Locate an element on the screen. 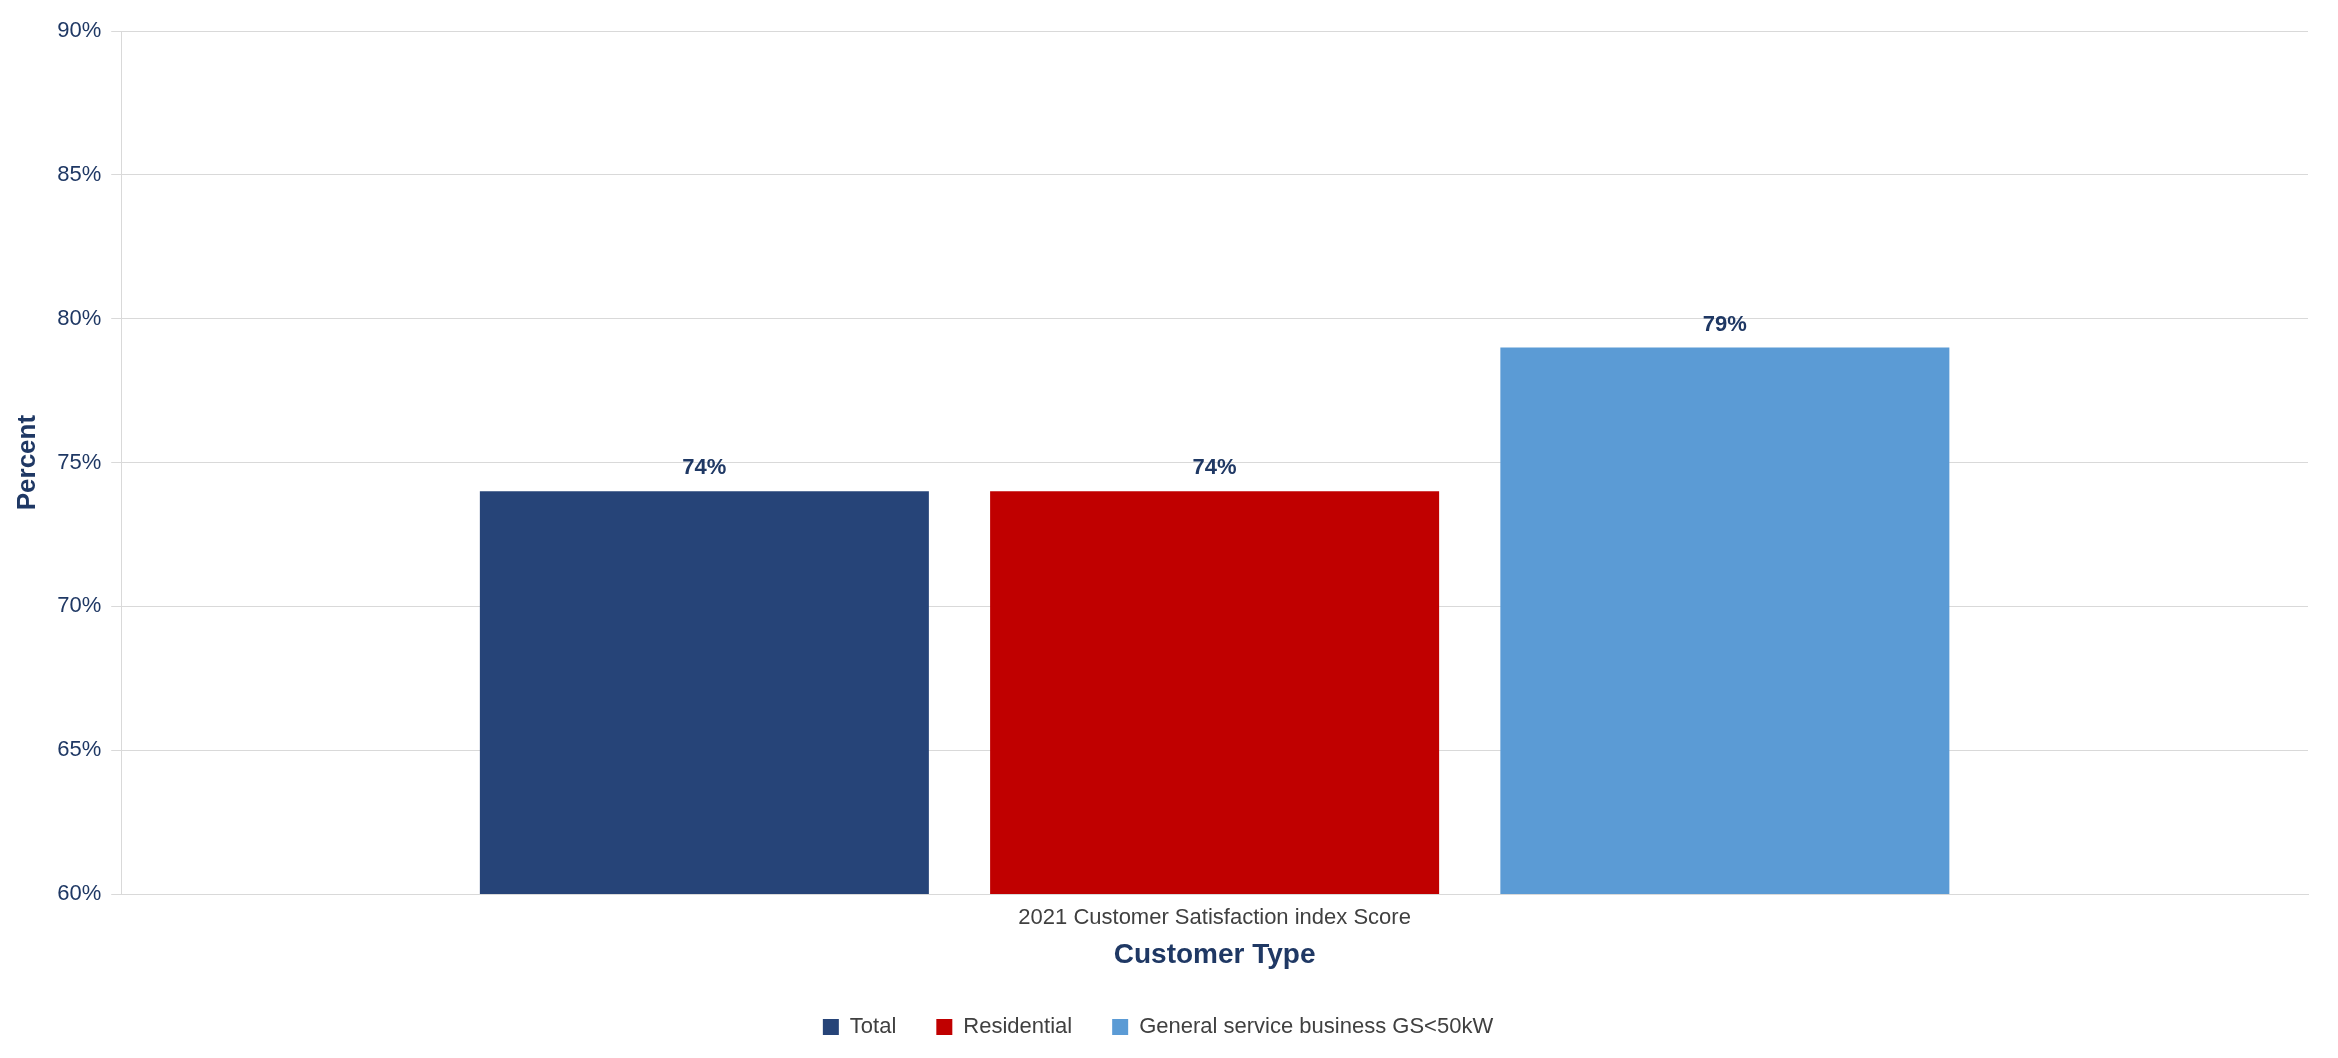 Image resolution: width=2338 pixels, height=1058 pixels. legend-label: Residential is located at coordinates (1018, 1026).